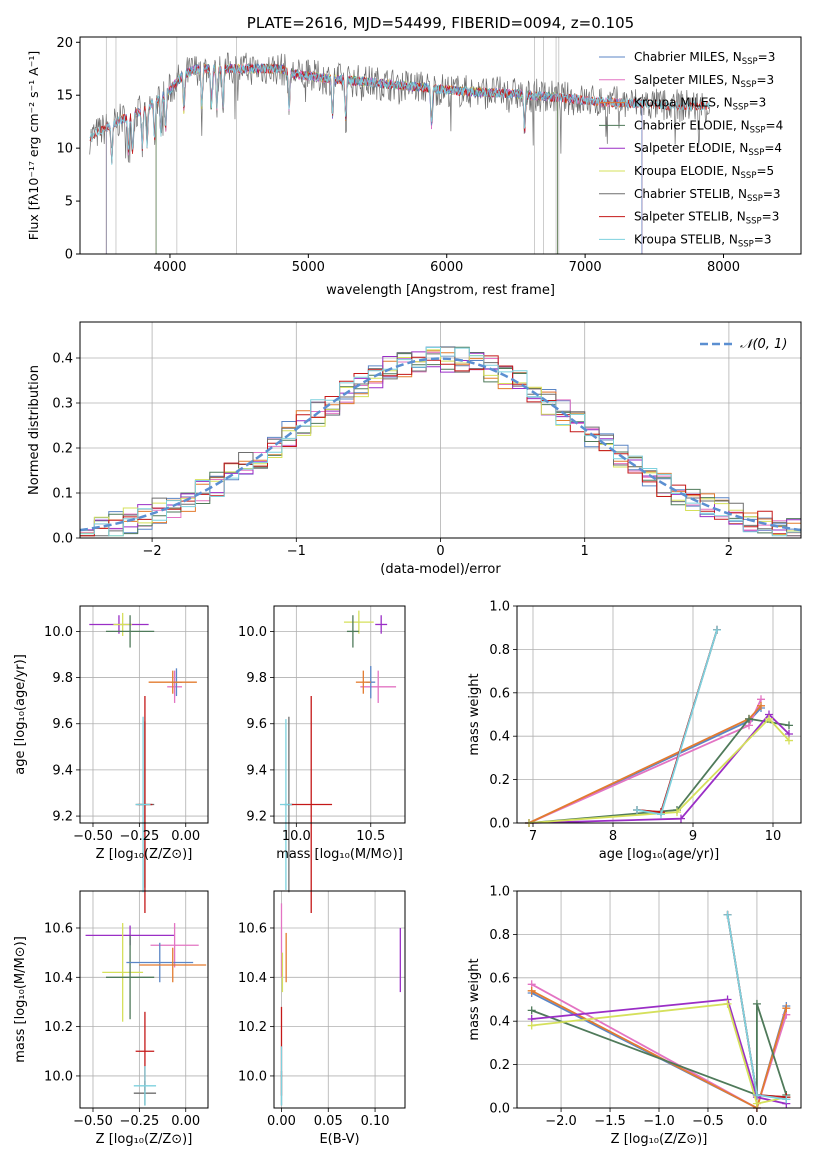  What do you see at coordinates (708, 149) in the screenshot?
I see `legend-label: Salpeter ELODIE, NSSP=4` at bounding box center [708, 149].